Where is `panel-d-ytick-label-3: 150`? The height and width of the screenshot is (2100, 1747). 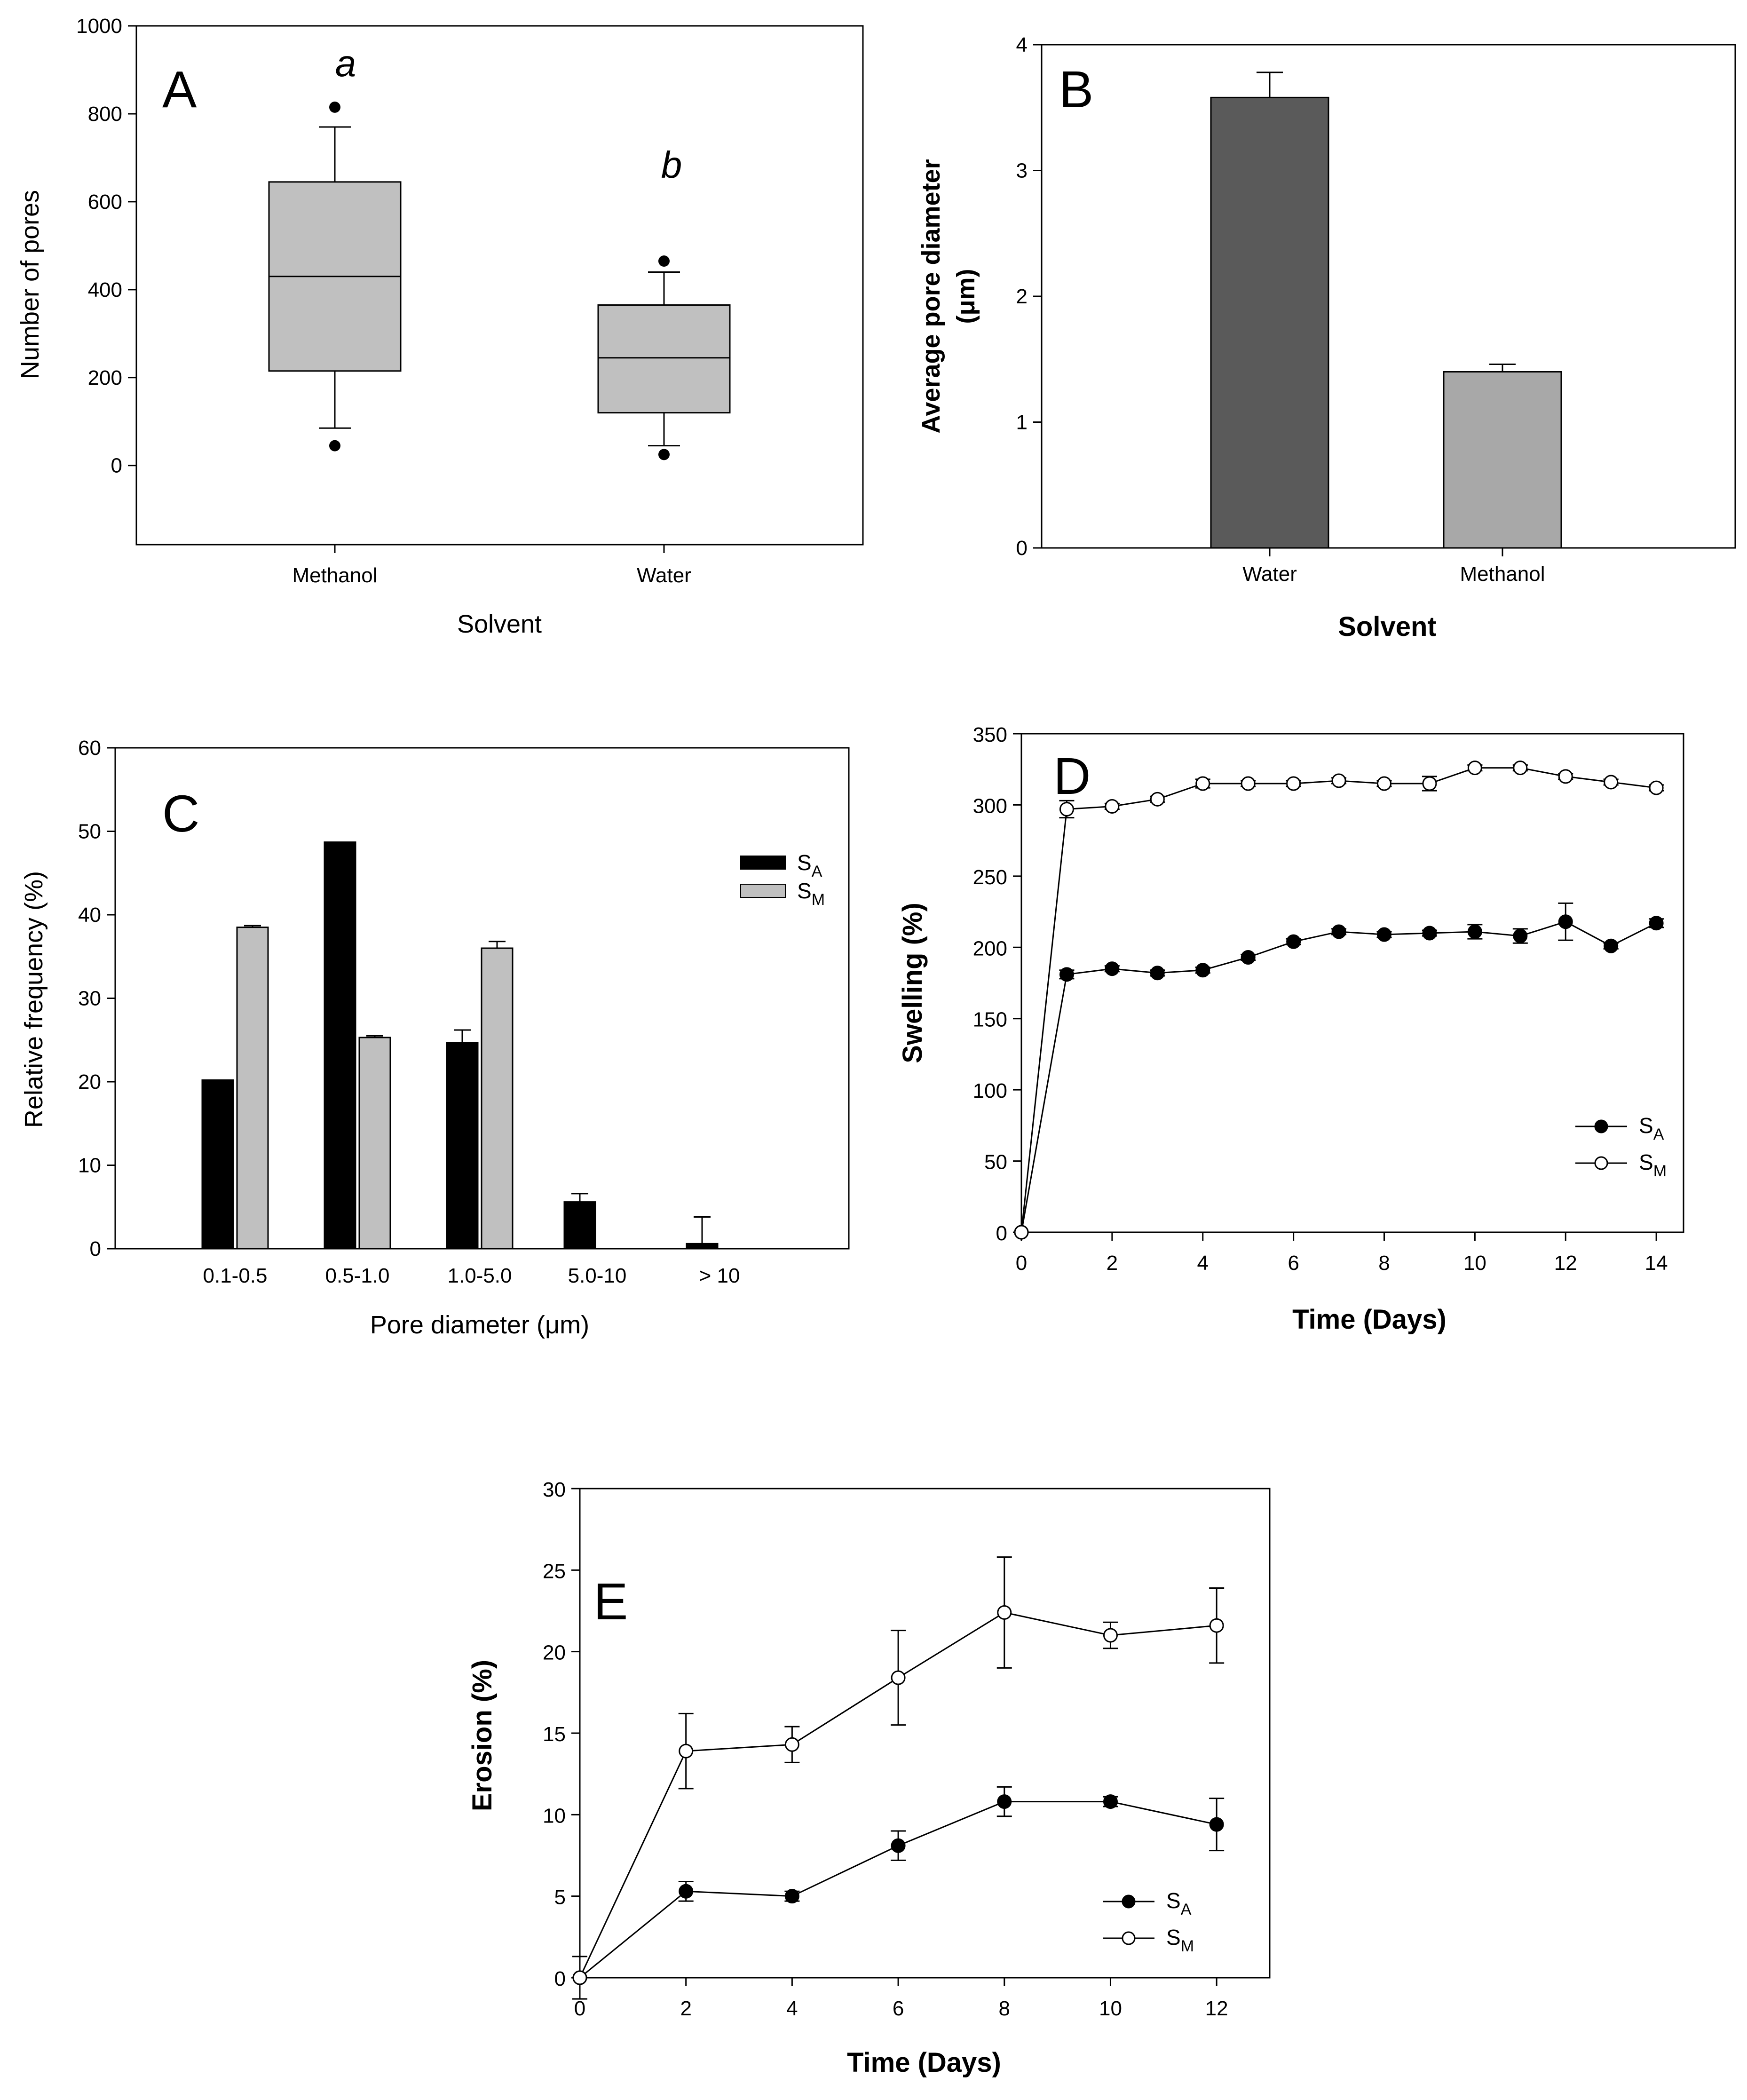
panel-d-ytick-label-3: 150 is located at coordinates (990, 1019).